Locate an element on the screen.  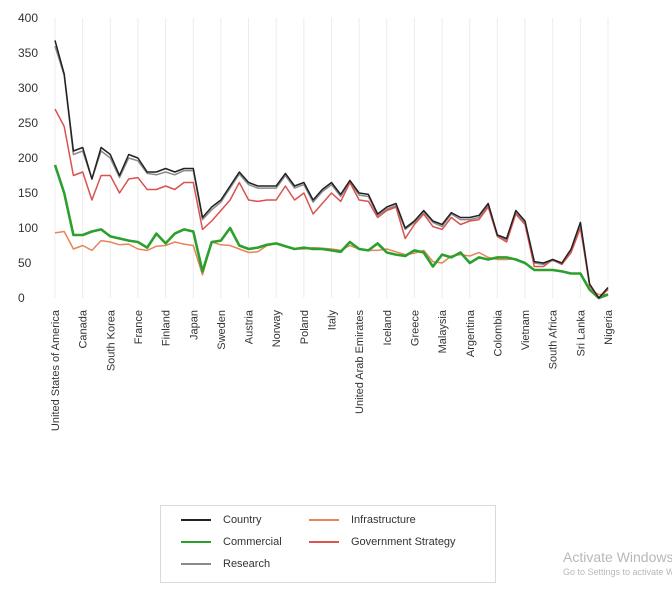
legend-label: Research is located at coordinates (247, 564).